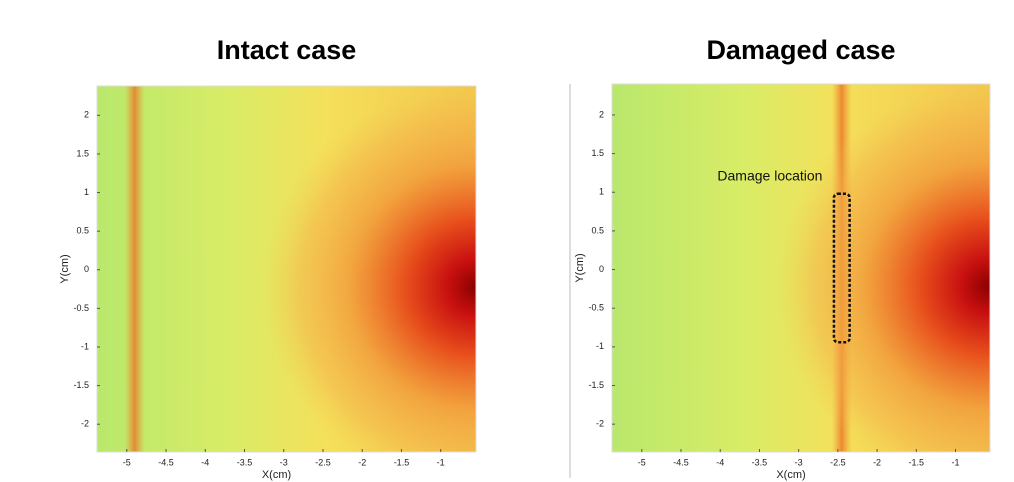  What do you see at coordinates (287, 50) in the screenshot?
I see `chart-title: Intact case` at bounding box center [287, 50].